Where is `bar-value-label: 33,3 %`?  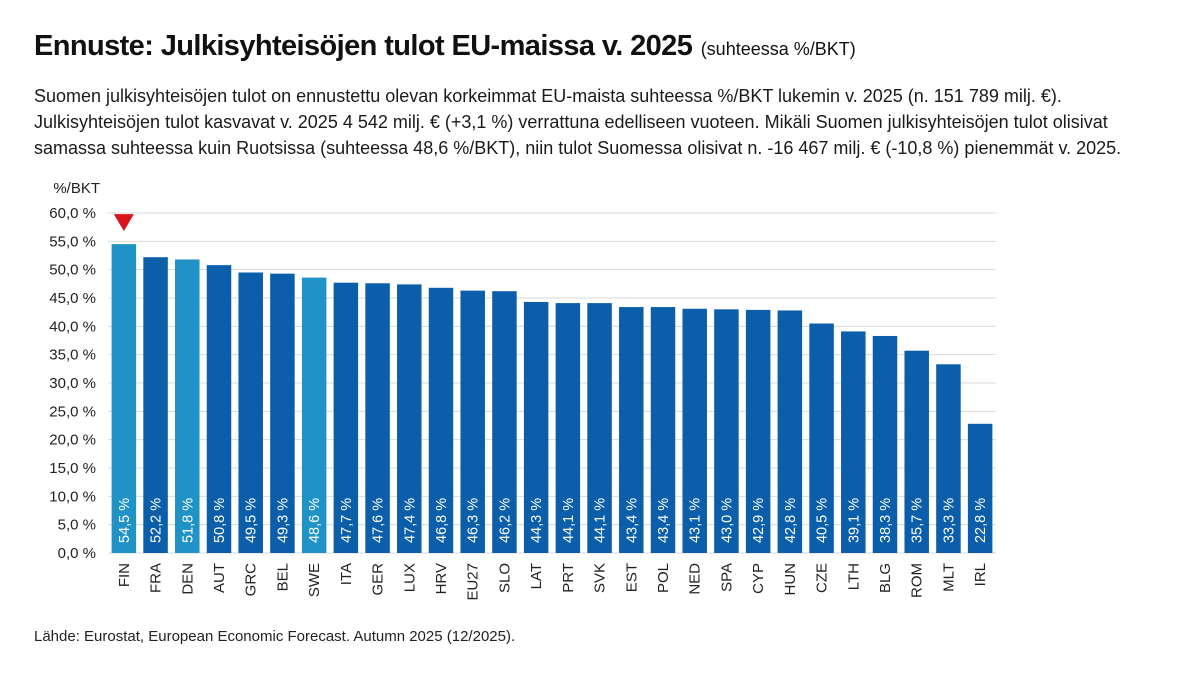 bar-value-label: 33,3 % is located at coordinates (949, 520).